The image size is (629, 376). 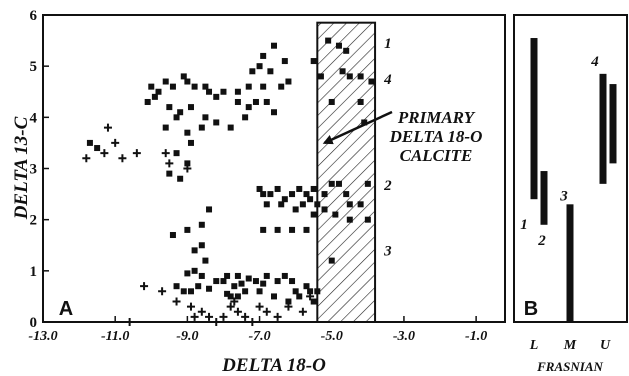 I want to click on range-bar-label: 1, so click(x=524, y=225).